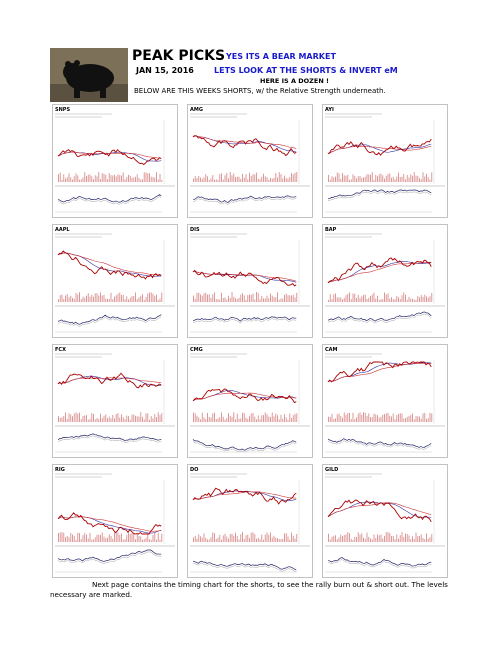  Describe the element at coordinates (331, 470) in the screenshot. I see `chart-ticker: GILD` at that location.